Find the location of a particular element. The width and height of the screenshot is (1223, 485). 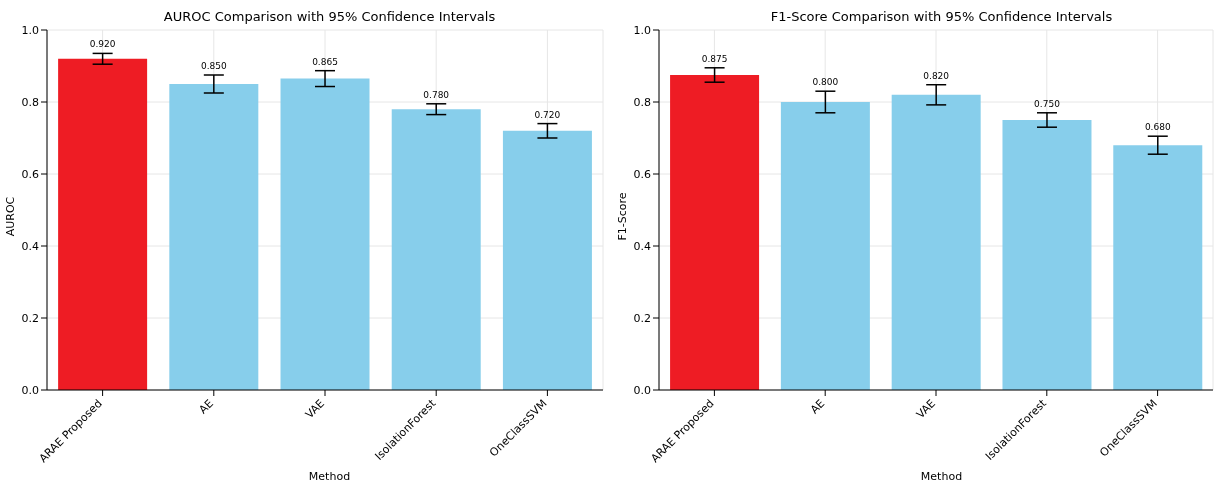

data-label: 0.865 is located at coordinates (325, 61).